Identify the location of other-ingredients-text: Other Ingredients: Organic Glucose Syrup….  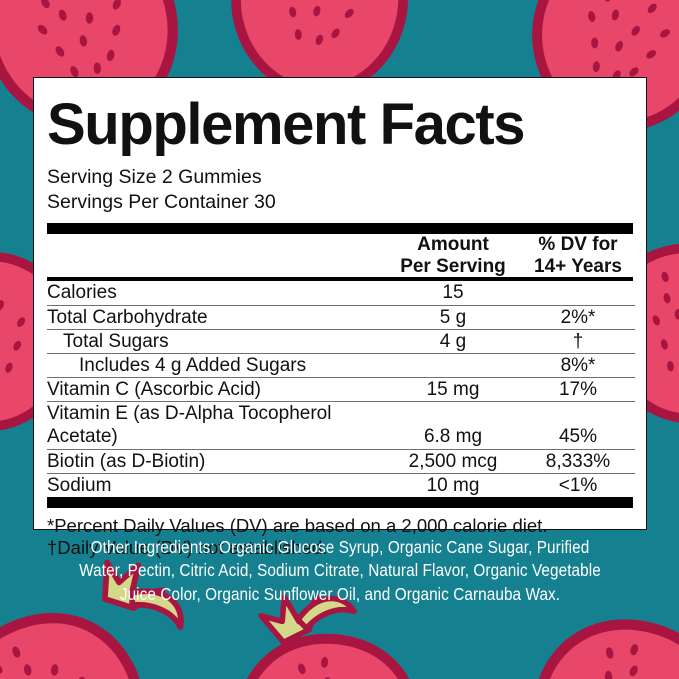
(340, 570).